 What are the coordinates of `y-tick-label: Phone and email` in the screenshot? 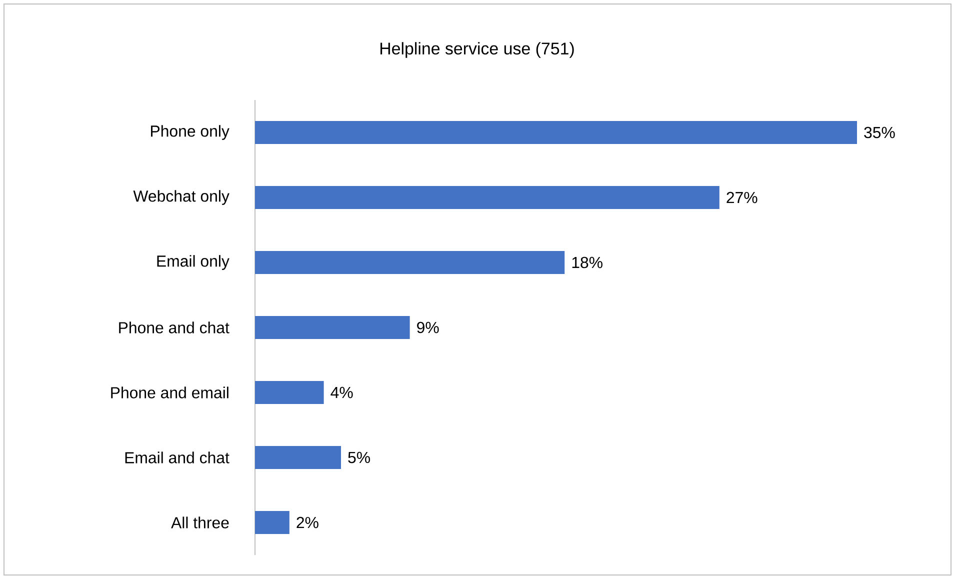 It's located at (169, 392).